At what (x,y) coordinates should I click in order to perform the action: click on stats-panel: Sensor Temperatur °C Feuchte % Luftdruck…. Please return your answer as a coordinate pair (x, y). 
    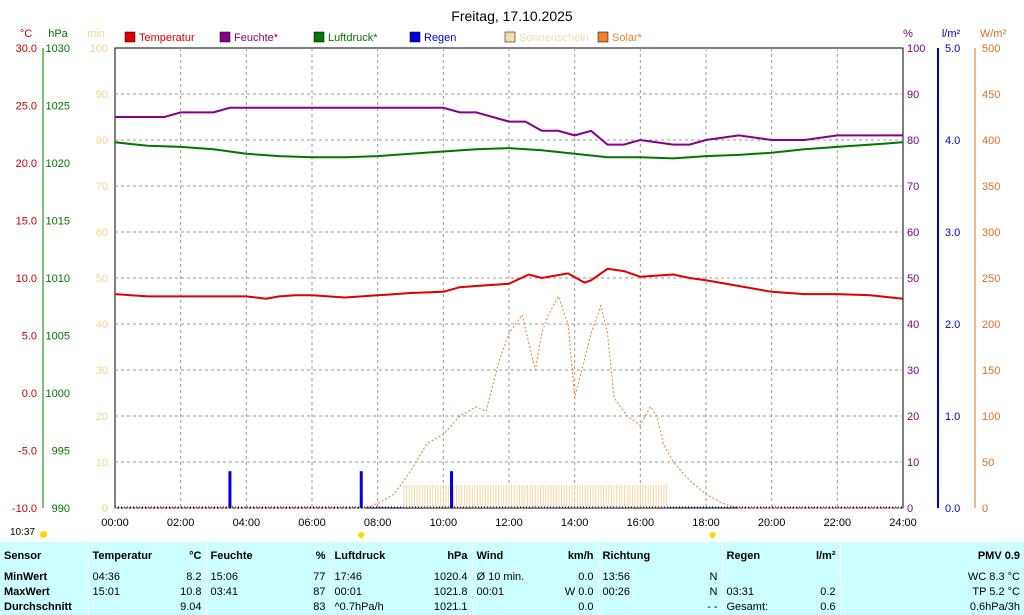
    Looking at the image, I should click on (512, 578).